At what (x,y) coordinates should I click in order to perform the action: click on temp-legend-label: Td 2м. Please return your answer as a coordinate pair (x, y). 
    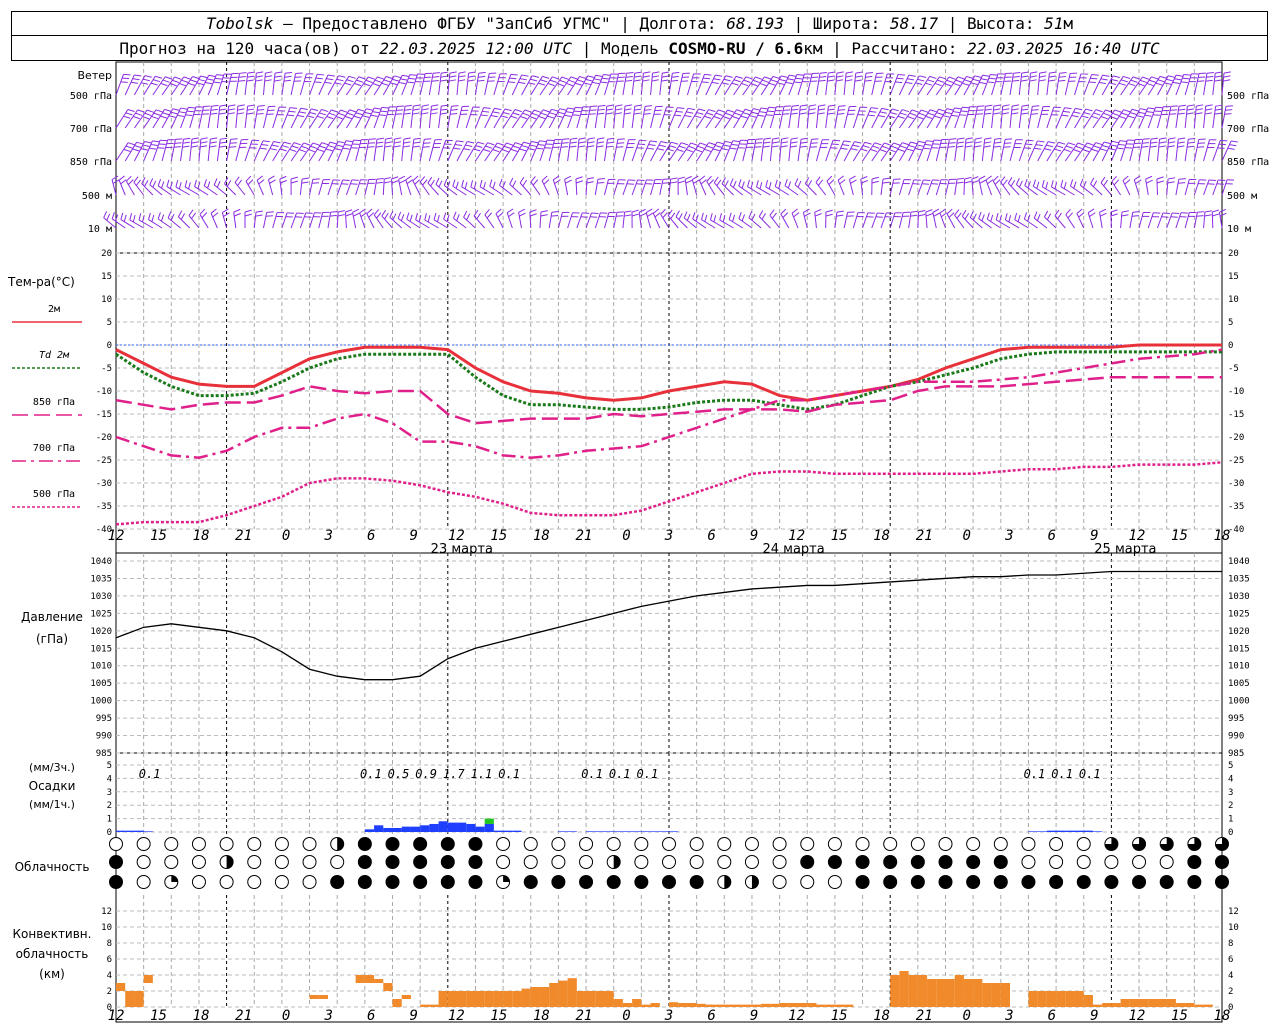
    Looking at the image, I should click on (54, 355).